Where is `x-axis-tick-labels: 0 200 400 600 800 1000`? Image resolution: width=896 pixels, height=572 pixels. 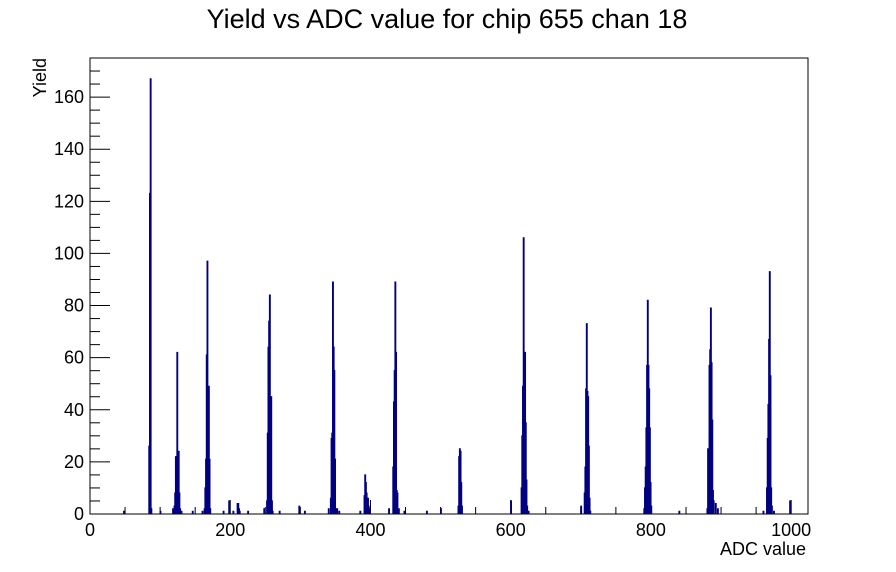
x-axis-tick-labels: 0 200 400 600 800 1000 is located at coordinates (448, 530).